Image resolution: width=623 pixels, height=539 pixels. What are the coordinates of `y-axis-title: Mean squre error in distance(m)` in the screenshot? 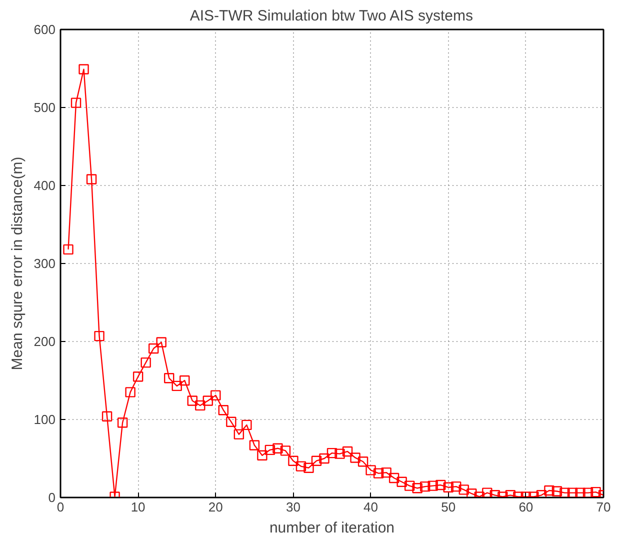 It's located at (17, 263).